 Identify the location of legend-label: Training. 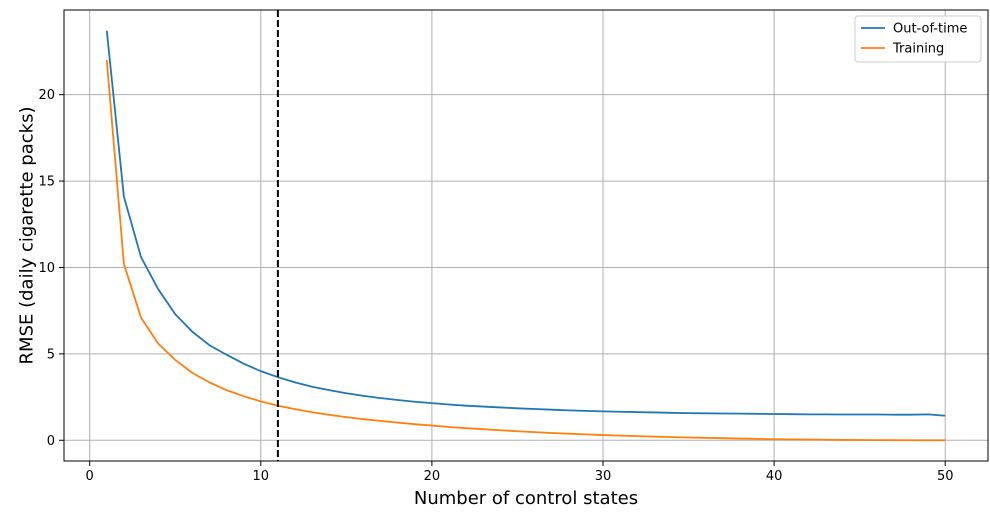
(918, 49).